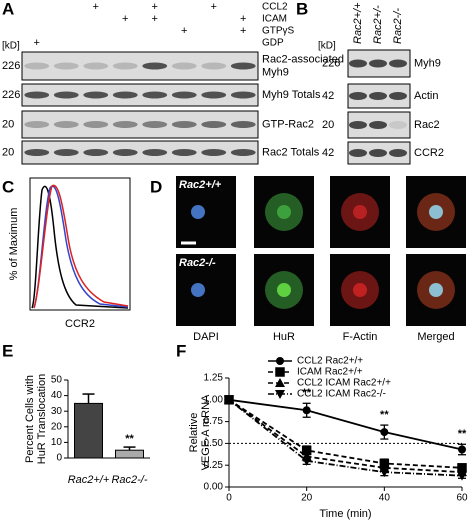  I want to click on histogram-frame, so click(80, 244).